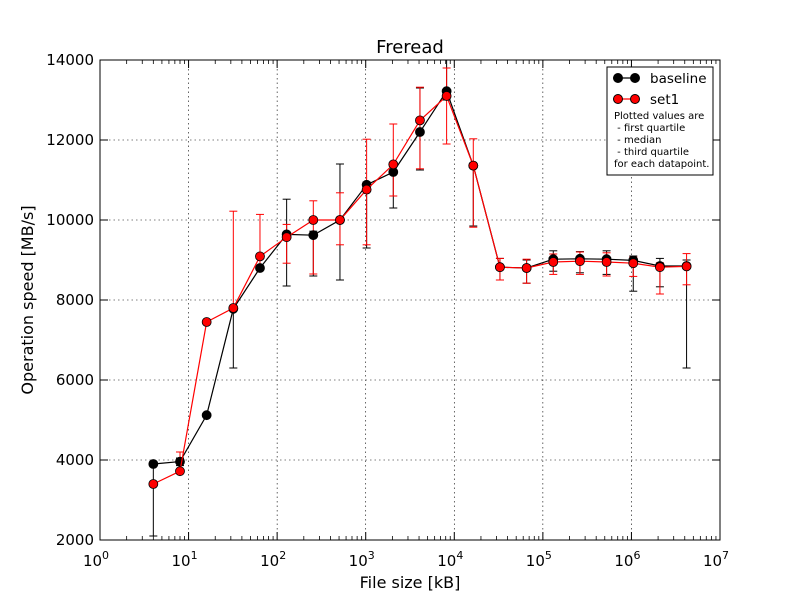  What do you see at coordinates (75, 540) in the screenshot?
I see `y-tick-label: 2000` at bounding box center [75, 540].